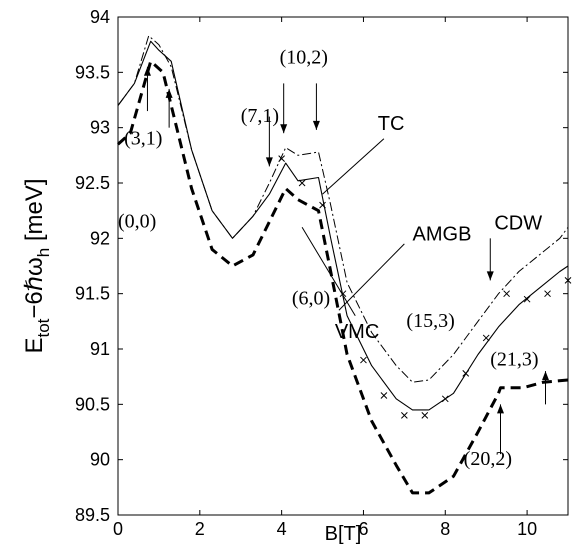  I want to click on y-tick-label: 89.5, so click(92, 515).